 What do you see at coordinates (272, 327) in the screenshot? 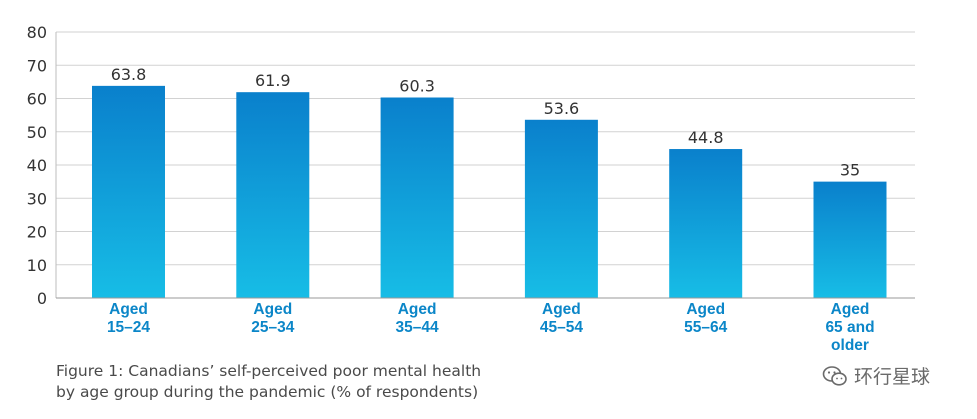
I see `category-label: 25–34` at bounding box center [272, 327].